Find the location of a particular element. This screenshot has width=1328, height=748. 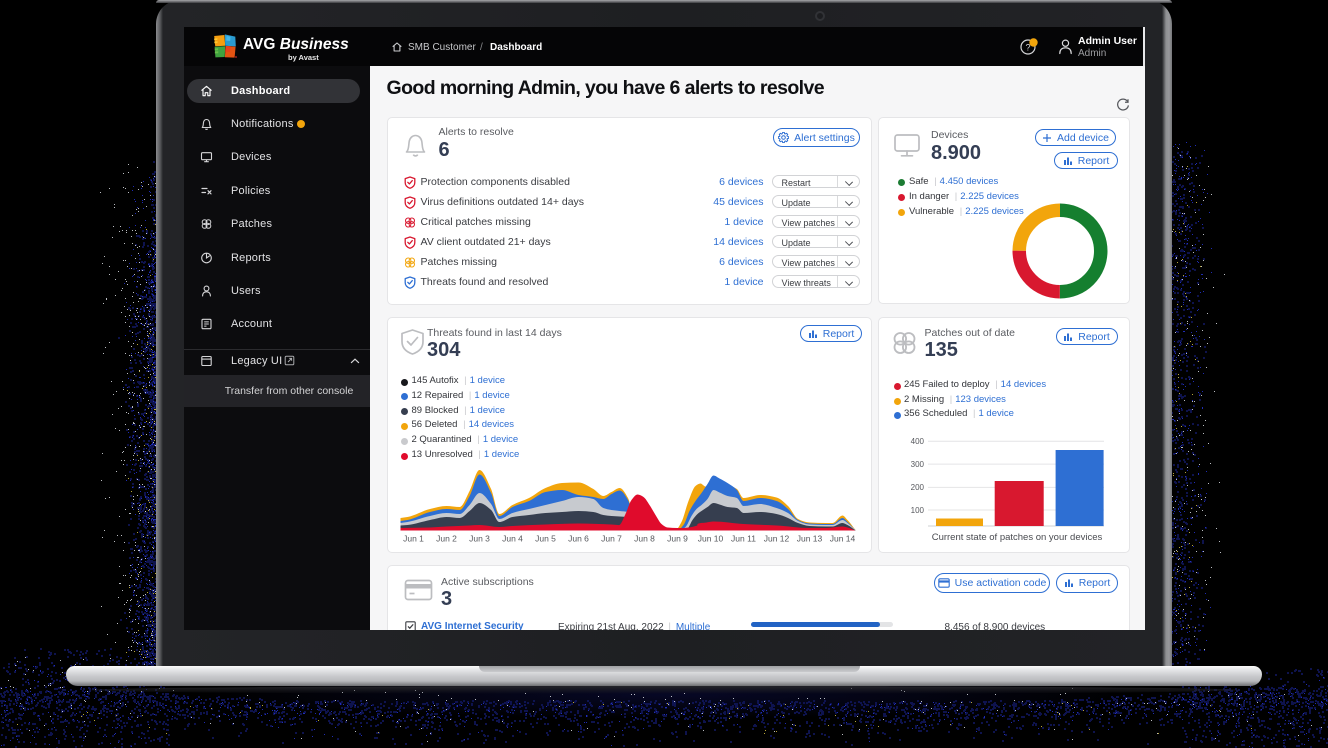

svg-text: Jun 9 is located at coordinates (677, 539).